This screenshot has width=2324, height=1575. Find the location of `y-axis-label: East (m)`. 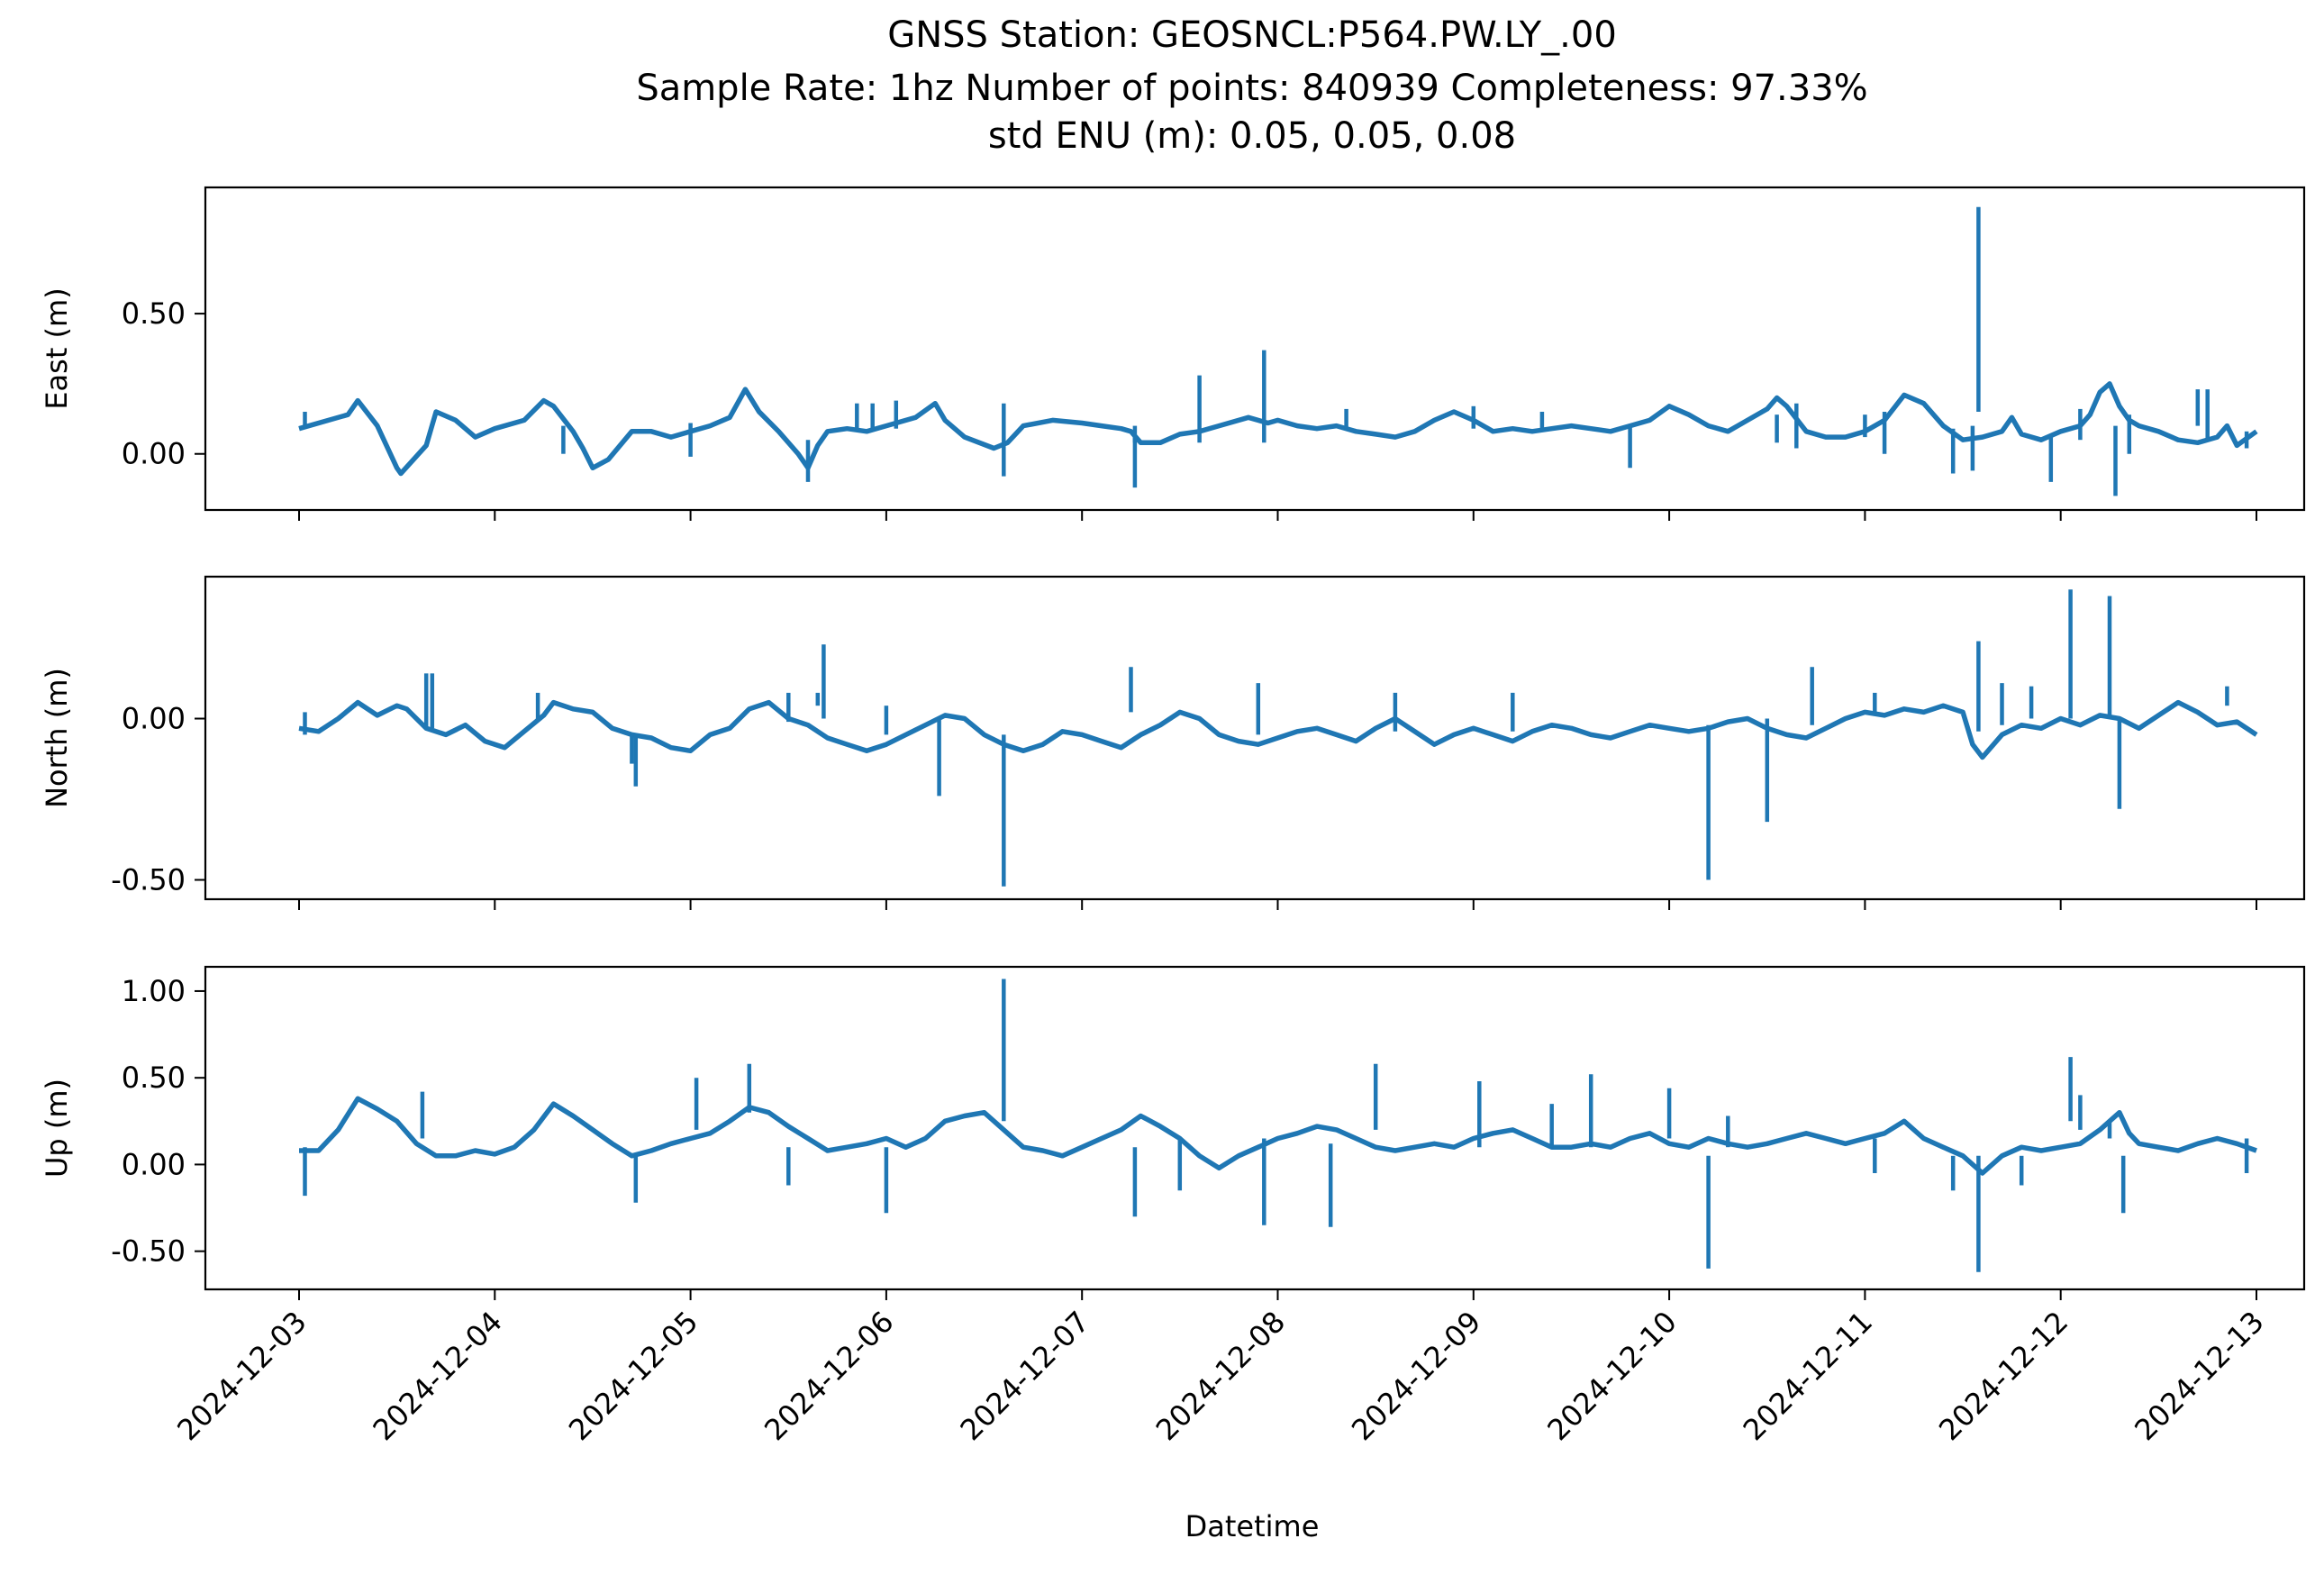

y-axis-label: East (m) is located at coordinates (57, 348).